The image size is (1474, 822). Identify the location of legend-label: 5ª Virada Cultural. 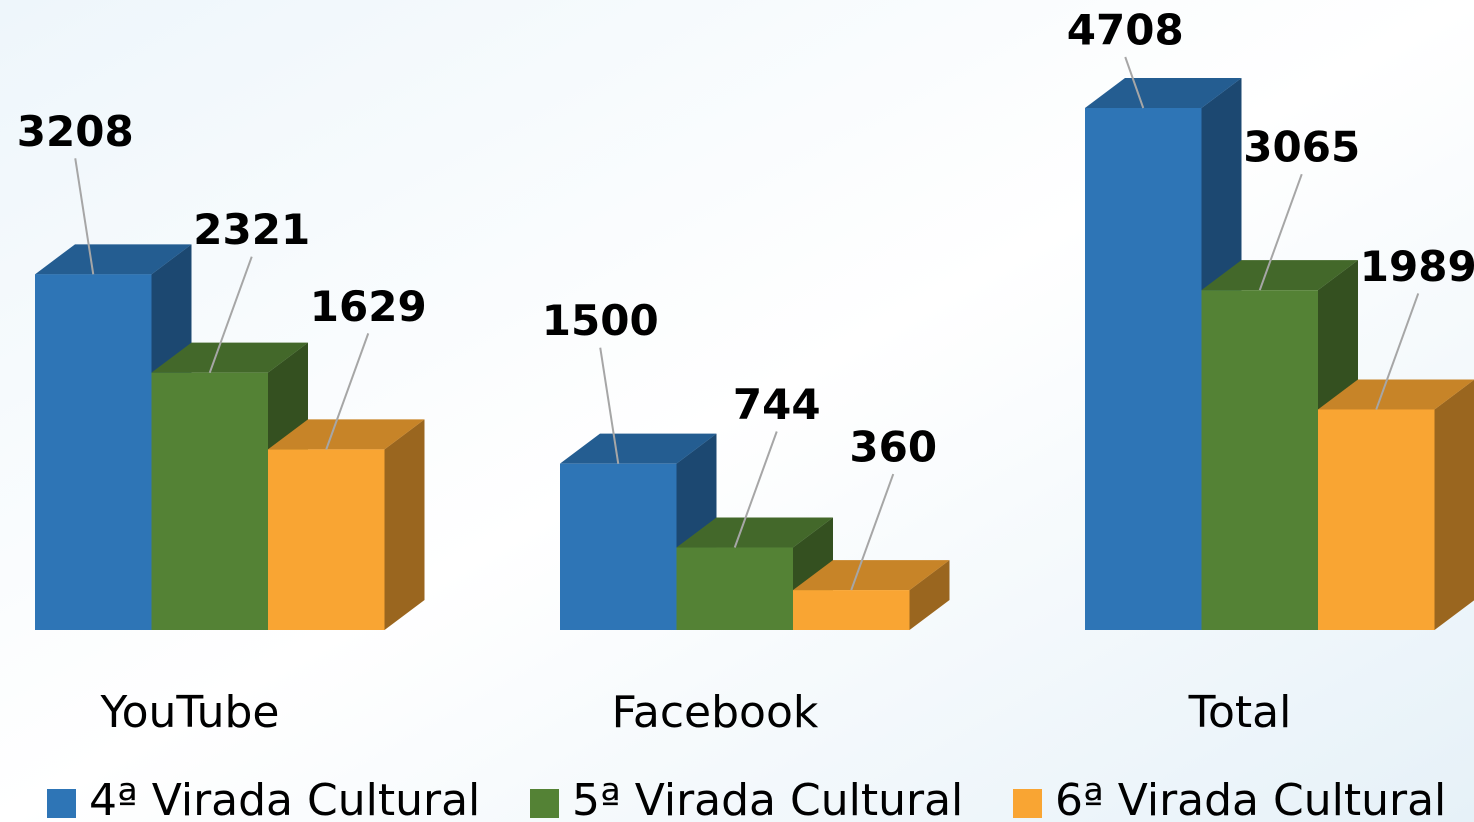
(767, 798).